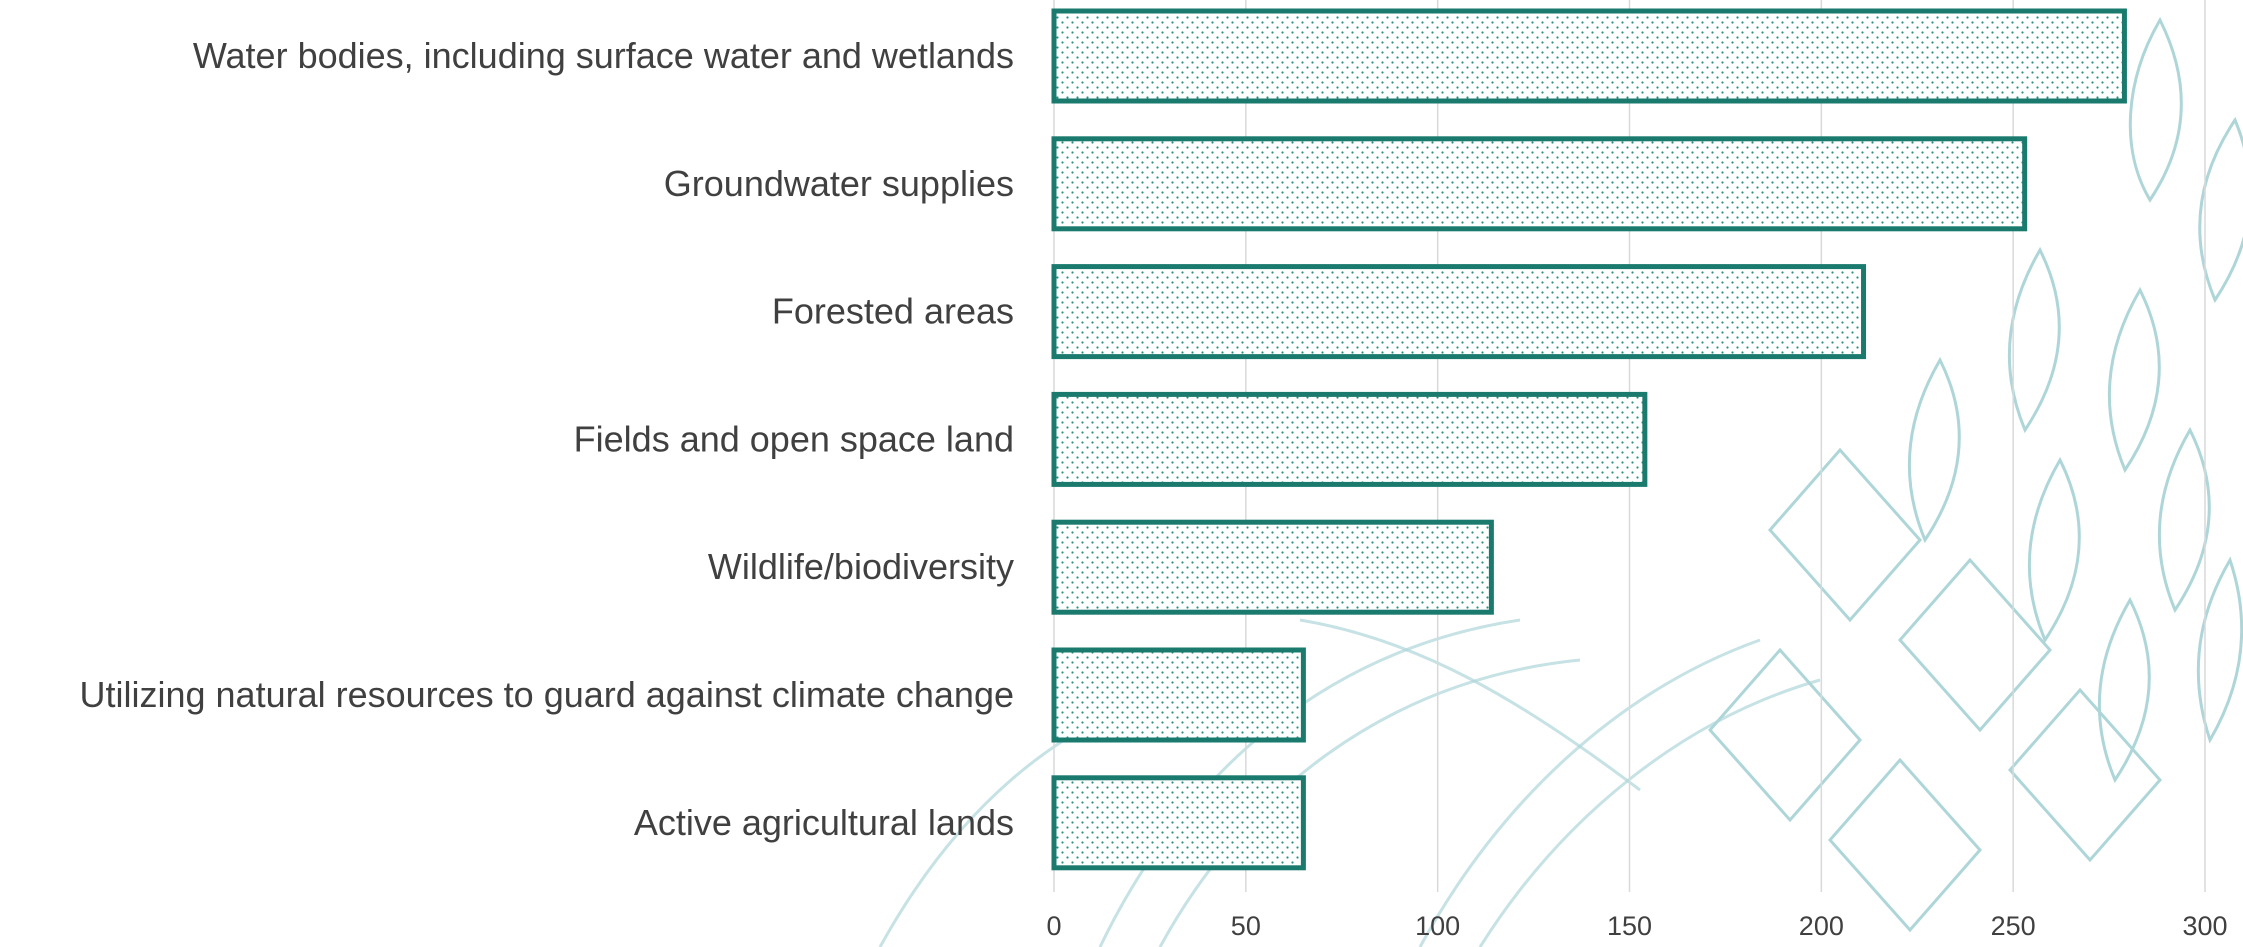 The height and width of the screenshot is (947, 2243). I want to click on x-tick-label: 50, so click(1246, 926).